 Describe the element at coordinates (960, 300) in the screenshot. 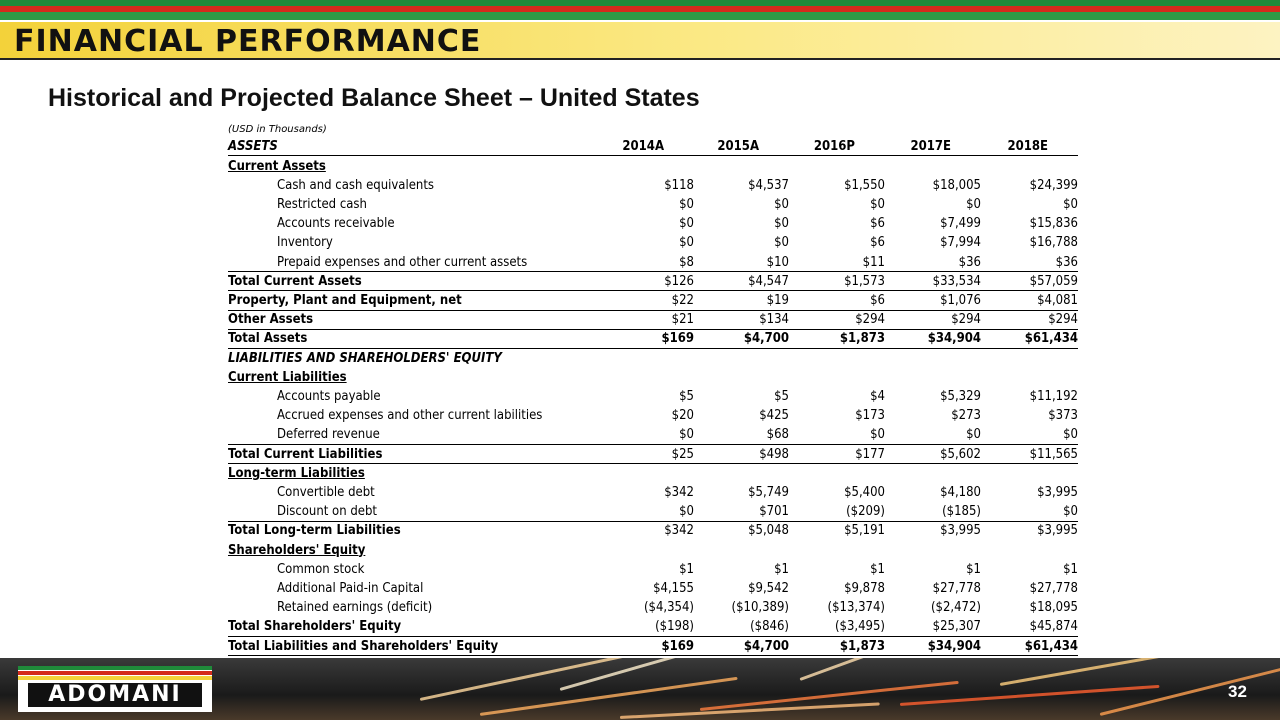

I see `cell-value: $1,076` at that location.